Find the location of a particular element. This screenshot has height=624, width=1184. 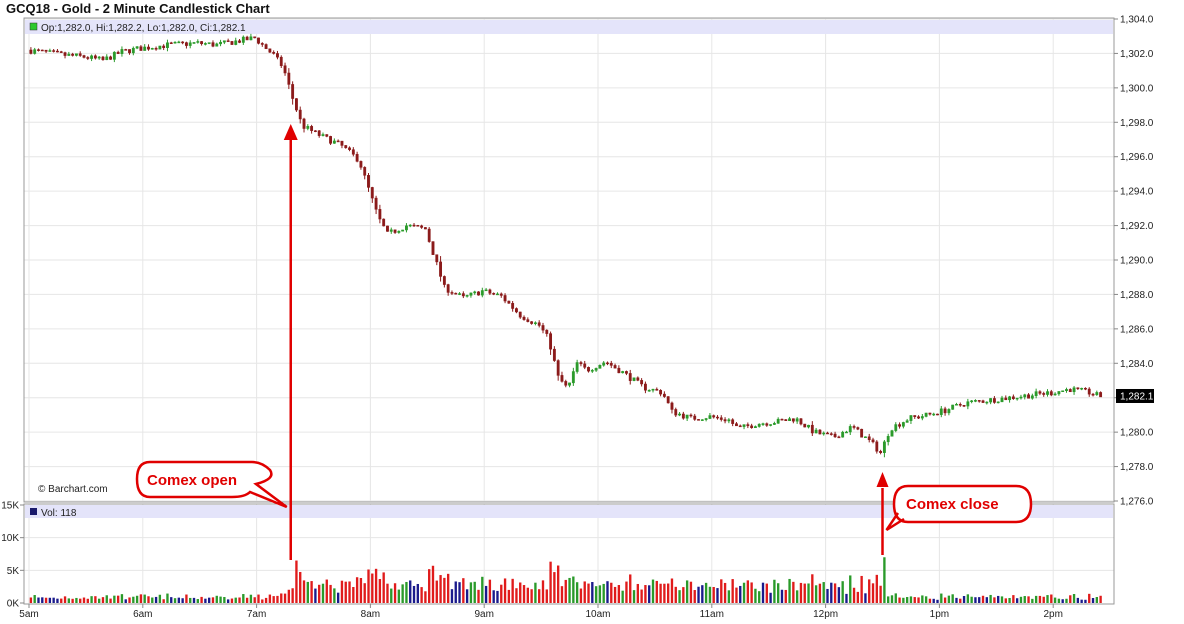

price-tick-label: 1,276.0 is located at coordinates (1137, 502).